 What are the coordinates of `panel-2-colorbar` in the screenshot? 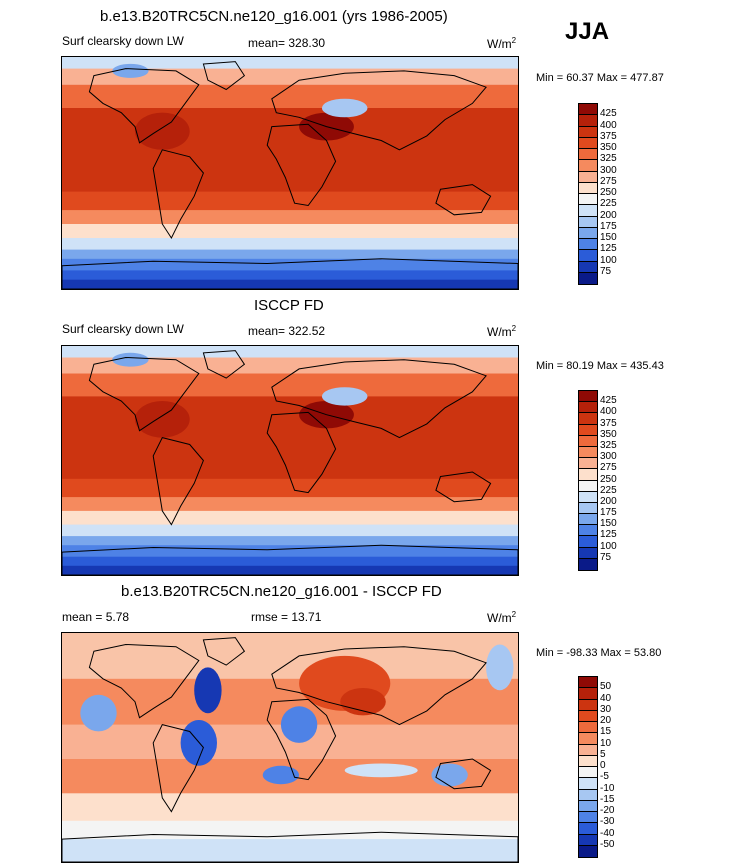 It's located at (588, 480).